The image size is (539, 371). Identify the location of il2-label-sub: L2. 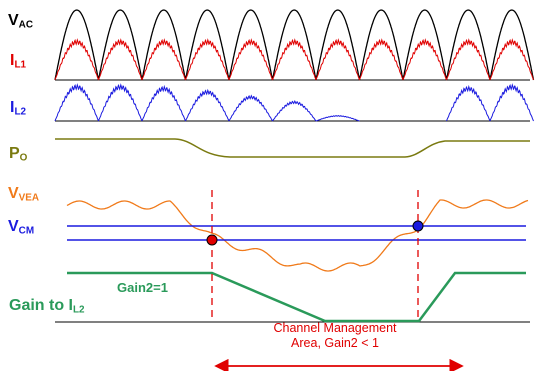
(20, 112).